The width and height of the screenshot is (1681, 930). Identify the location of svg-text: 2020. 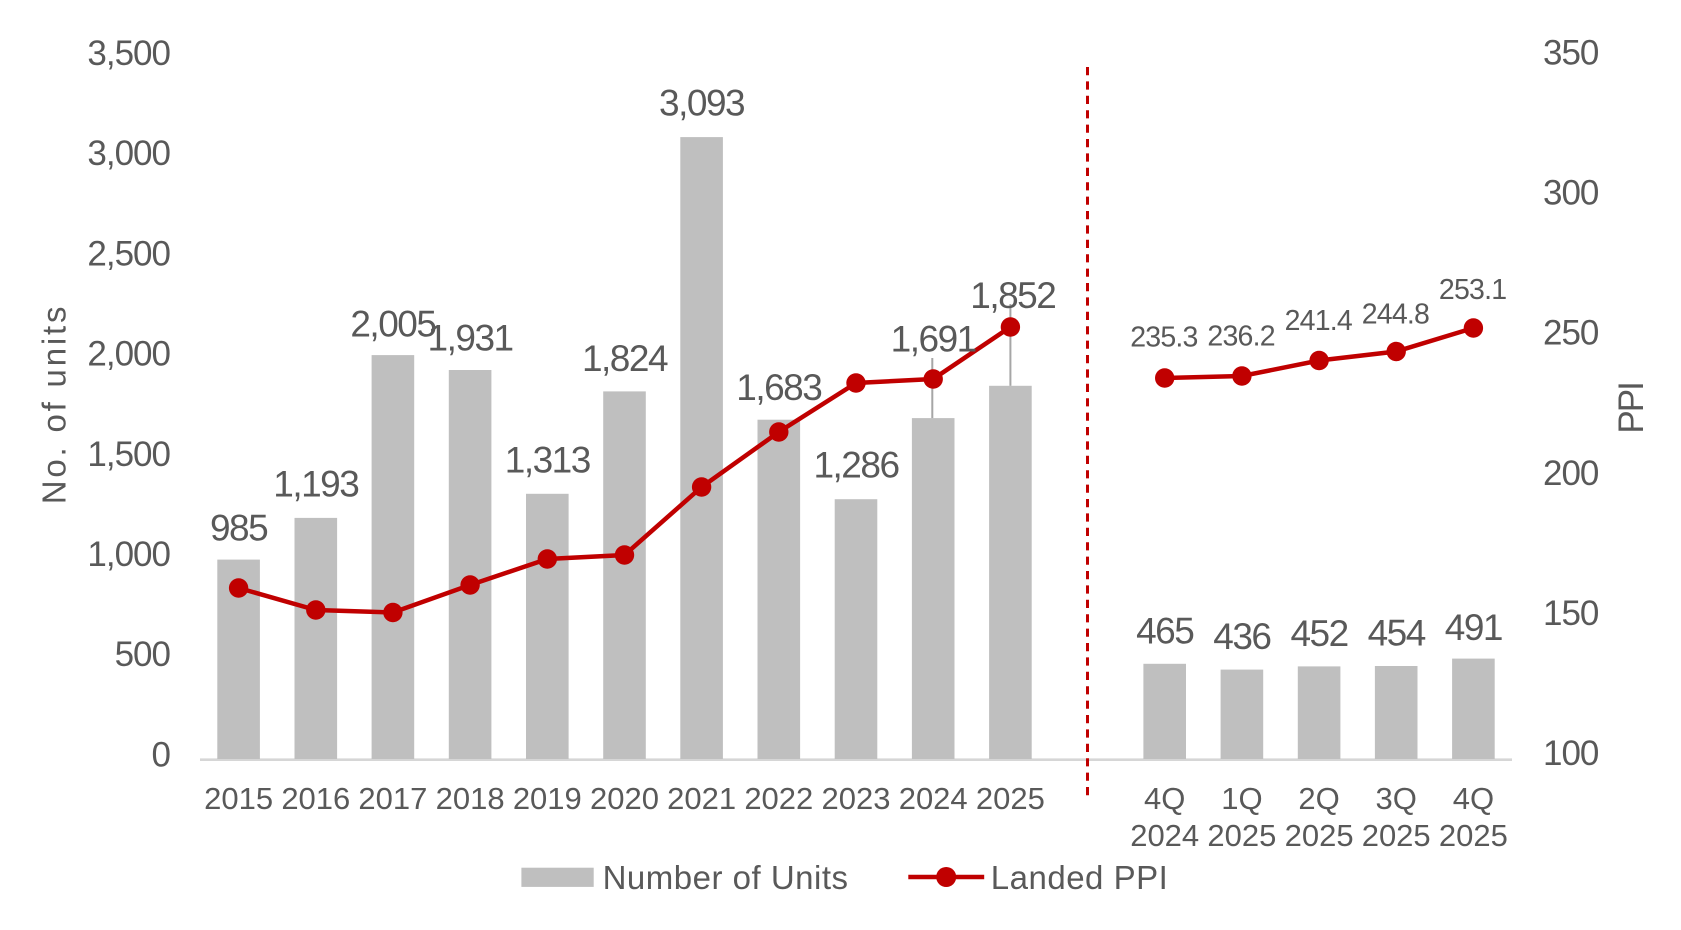
(624, 798).